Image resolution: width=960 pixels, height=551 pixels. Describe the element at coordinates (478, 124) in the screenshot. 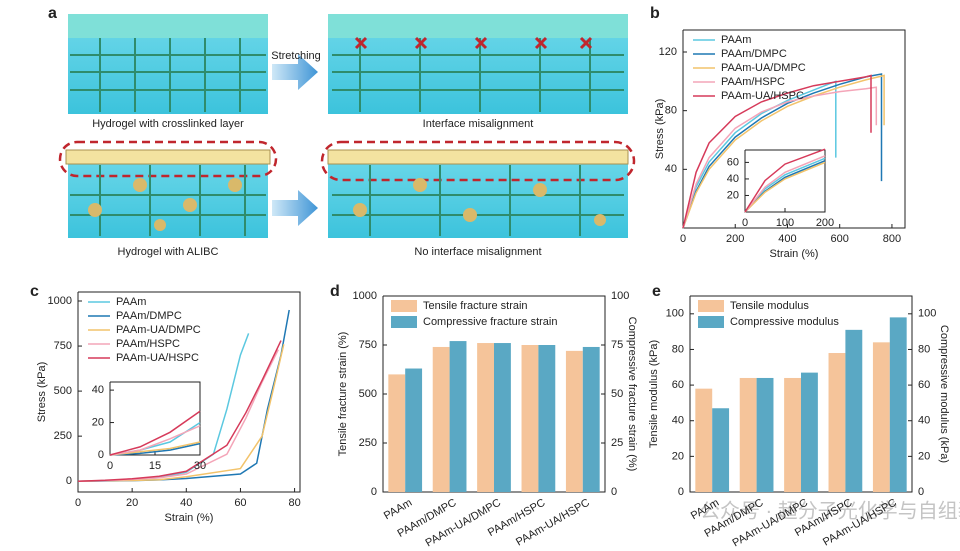

I see `caption: Interface misalignment` at that location.